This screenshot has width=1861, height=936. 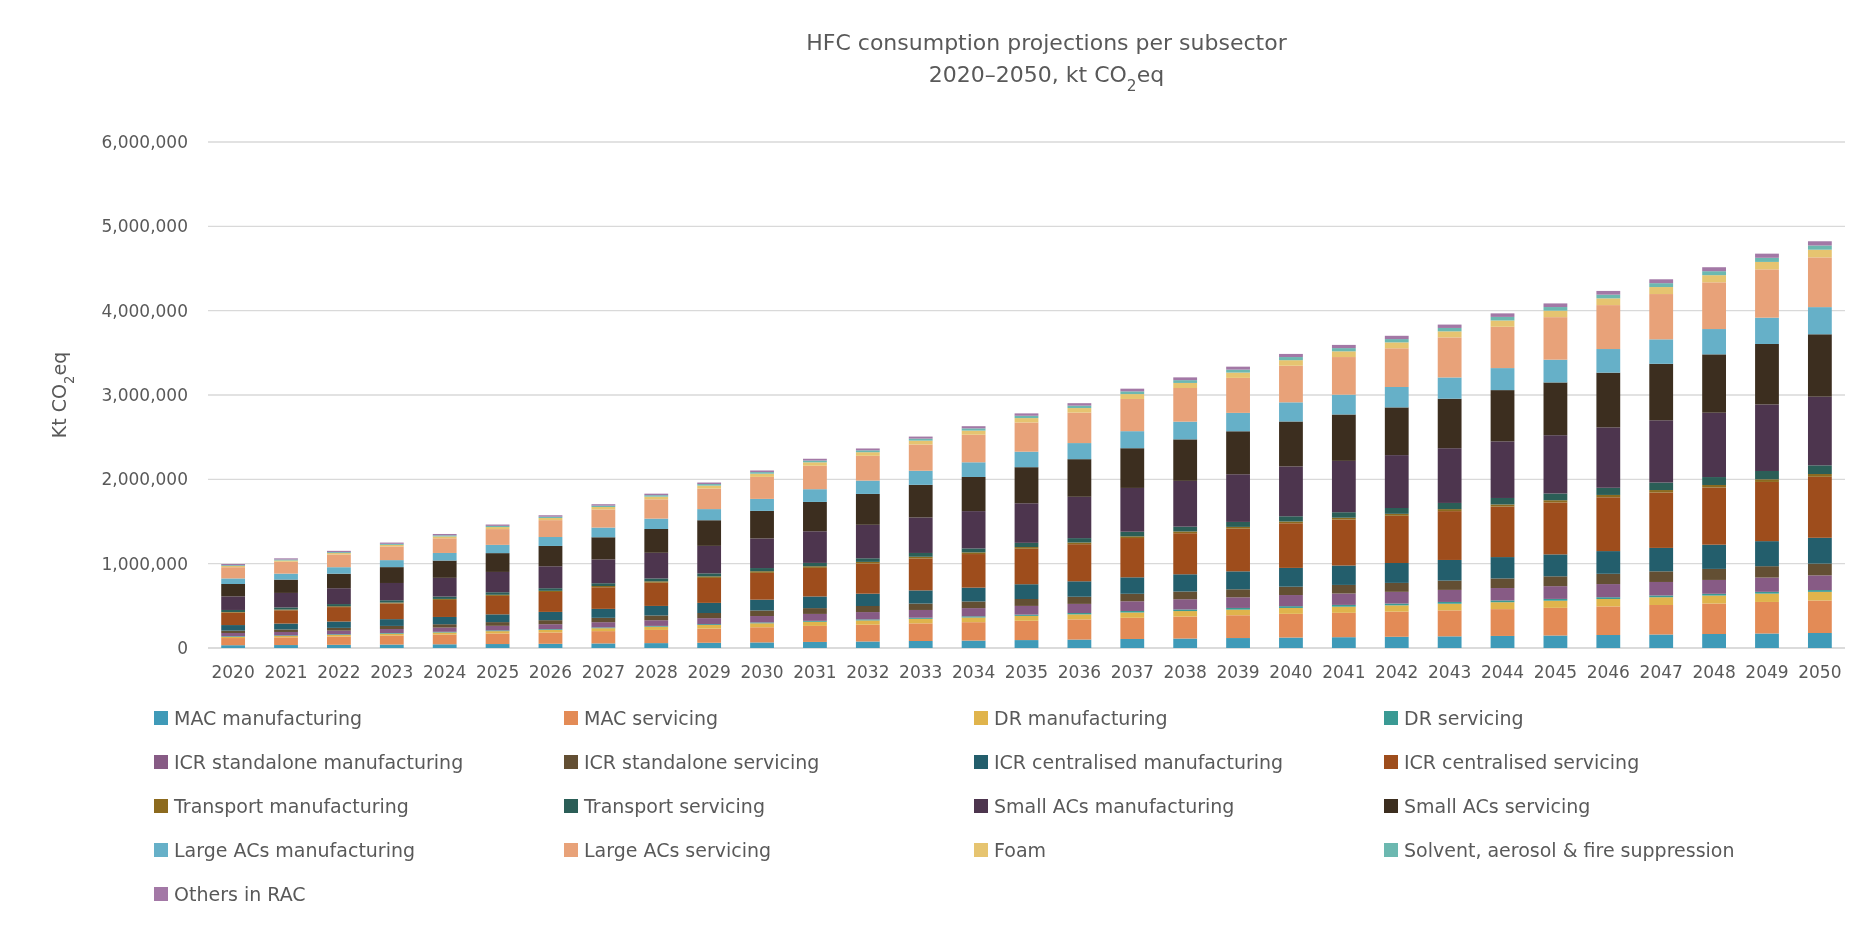 I want to click on x-tick-label: 2047, so click(x=1661, y=672).